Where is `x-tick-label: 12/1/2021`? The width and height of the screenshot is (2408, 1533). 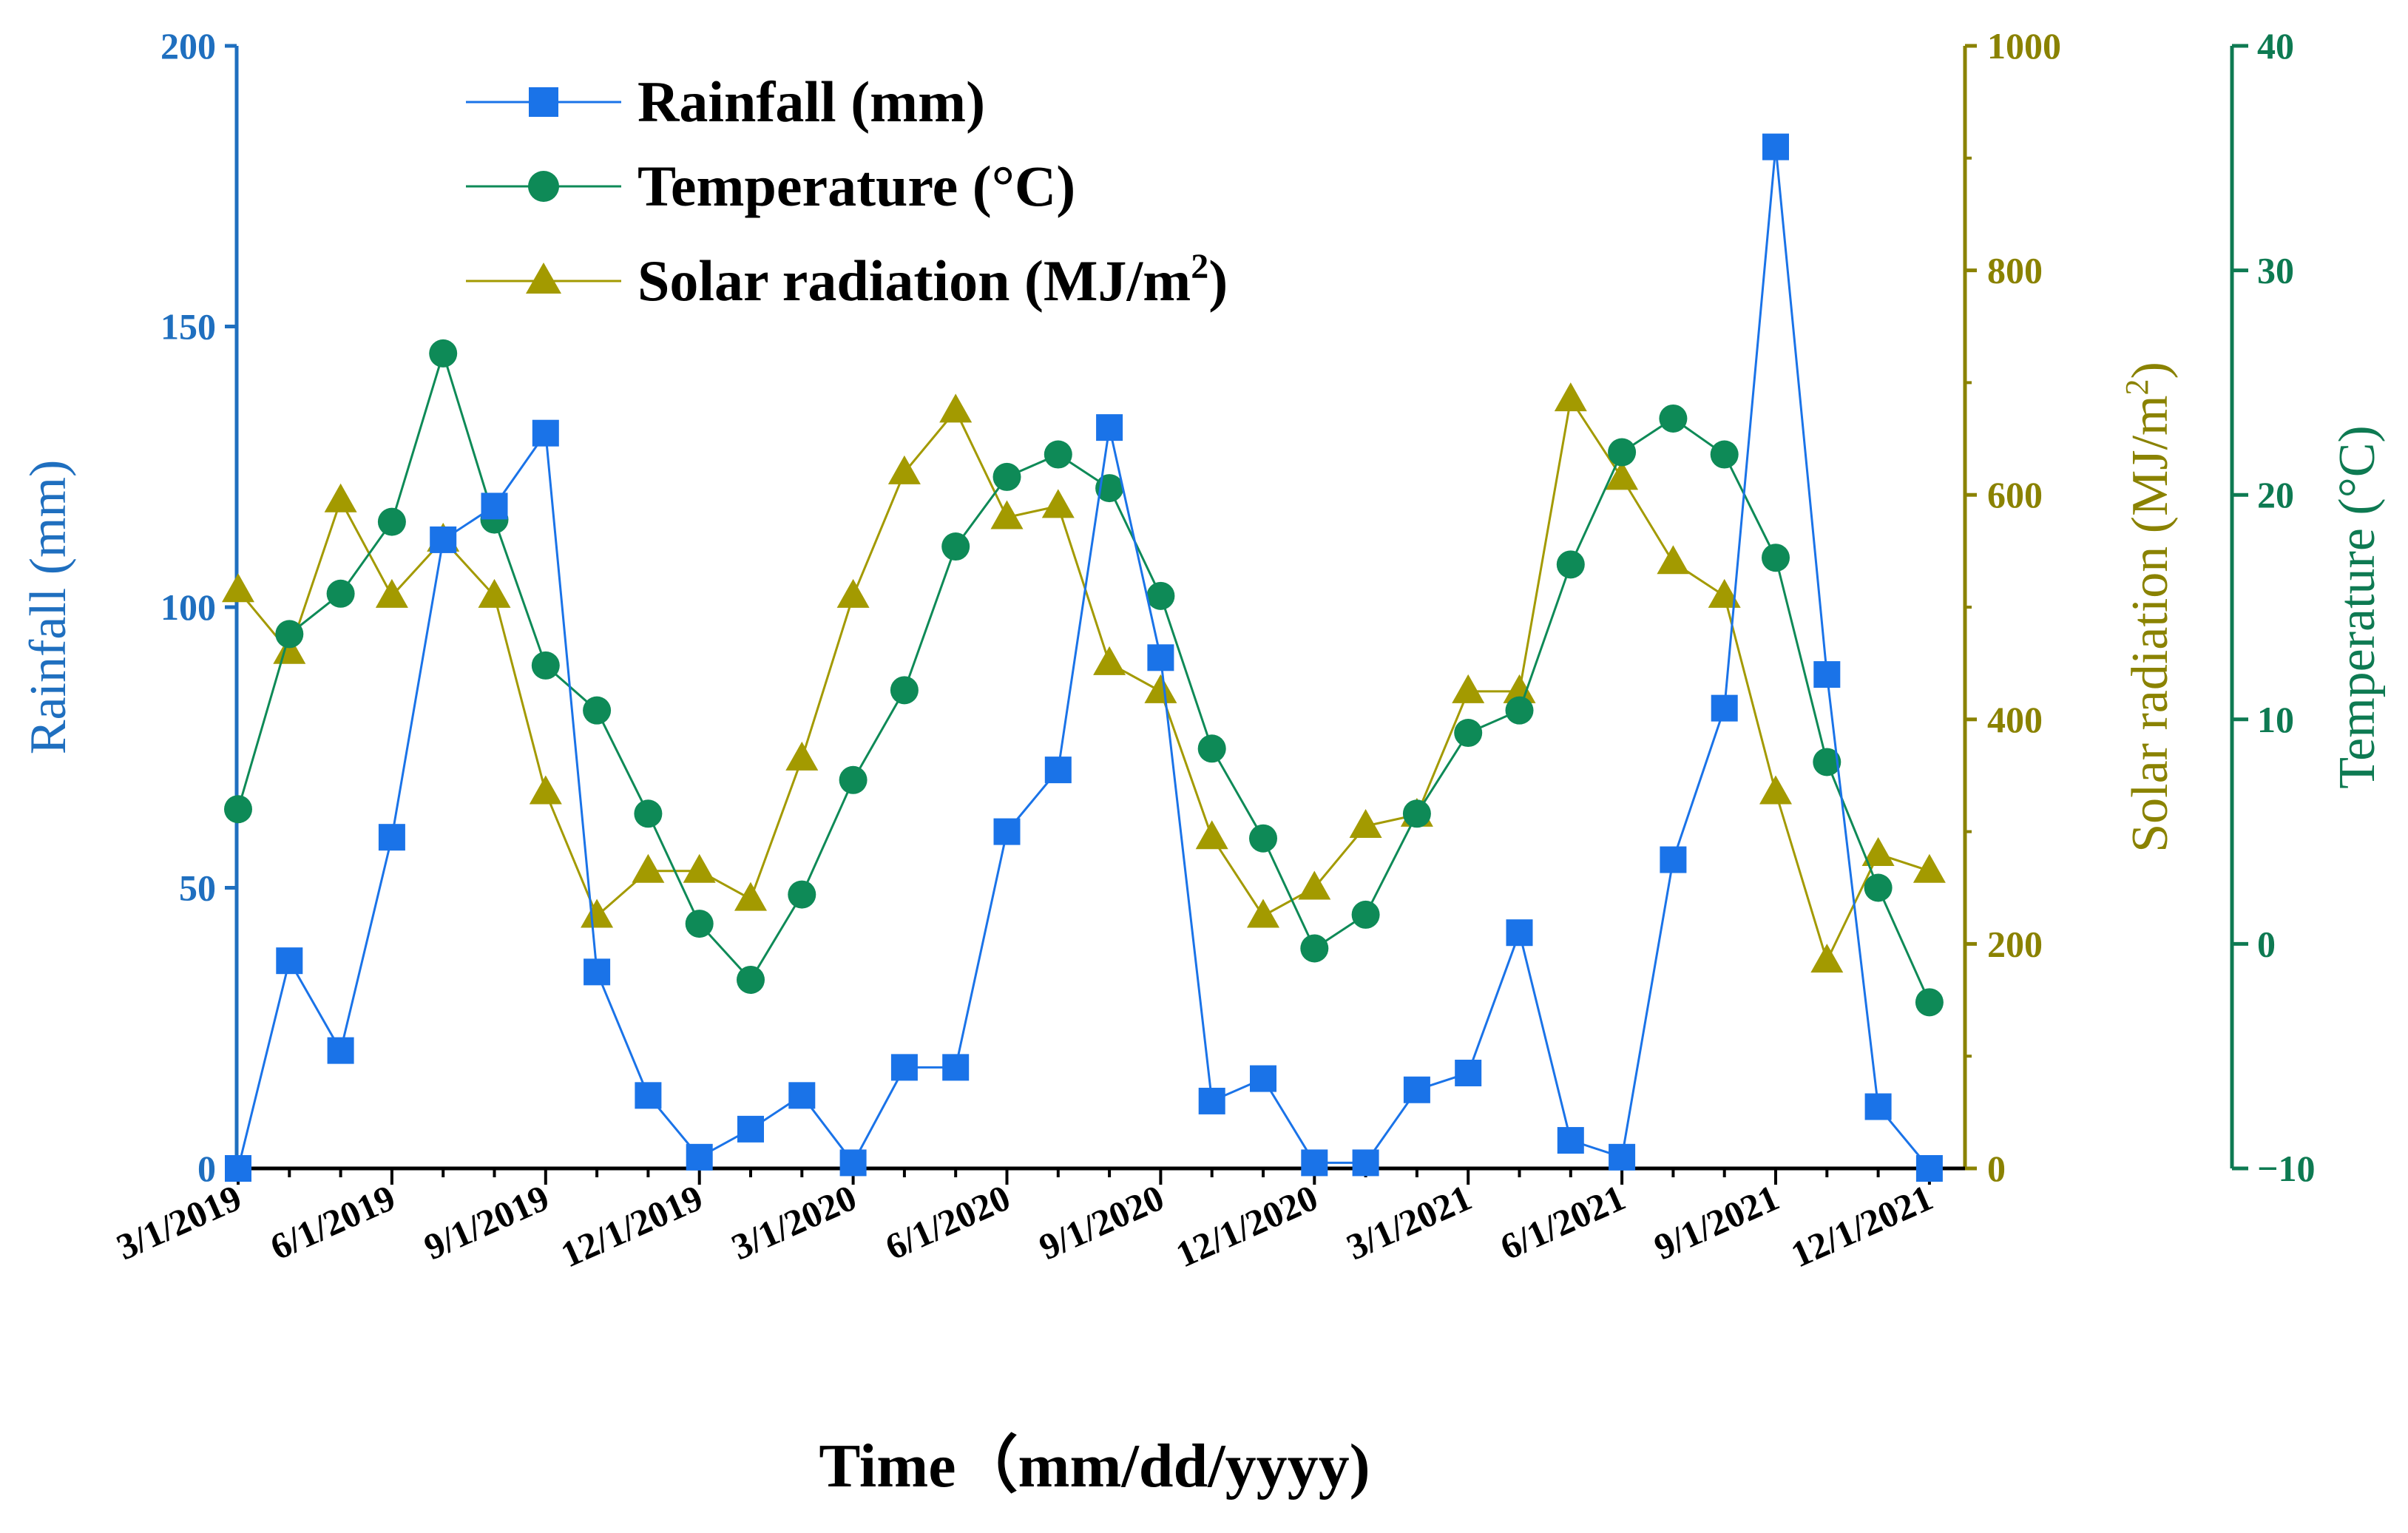
x-tick-label: 12/1/2021 is located at coordinates (1862, 1226).